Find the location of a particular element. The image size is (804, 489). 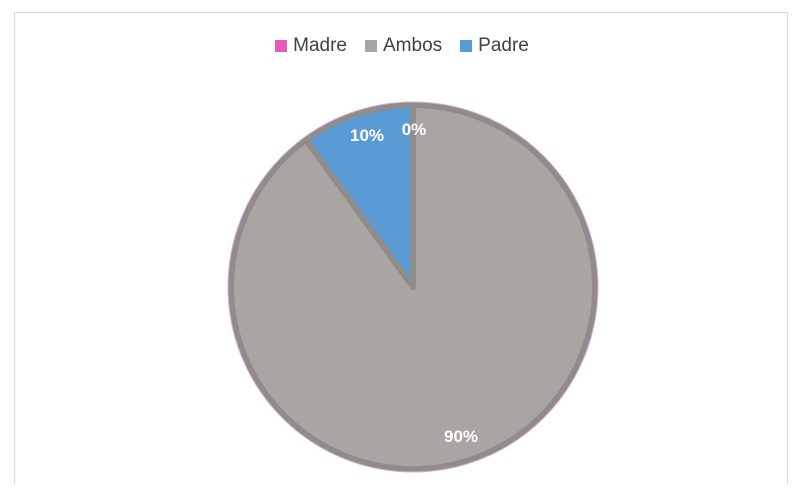

legend-swatch-madre is located at coordinates (281, 46).